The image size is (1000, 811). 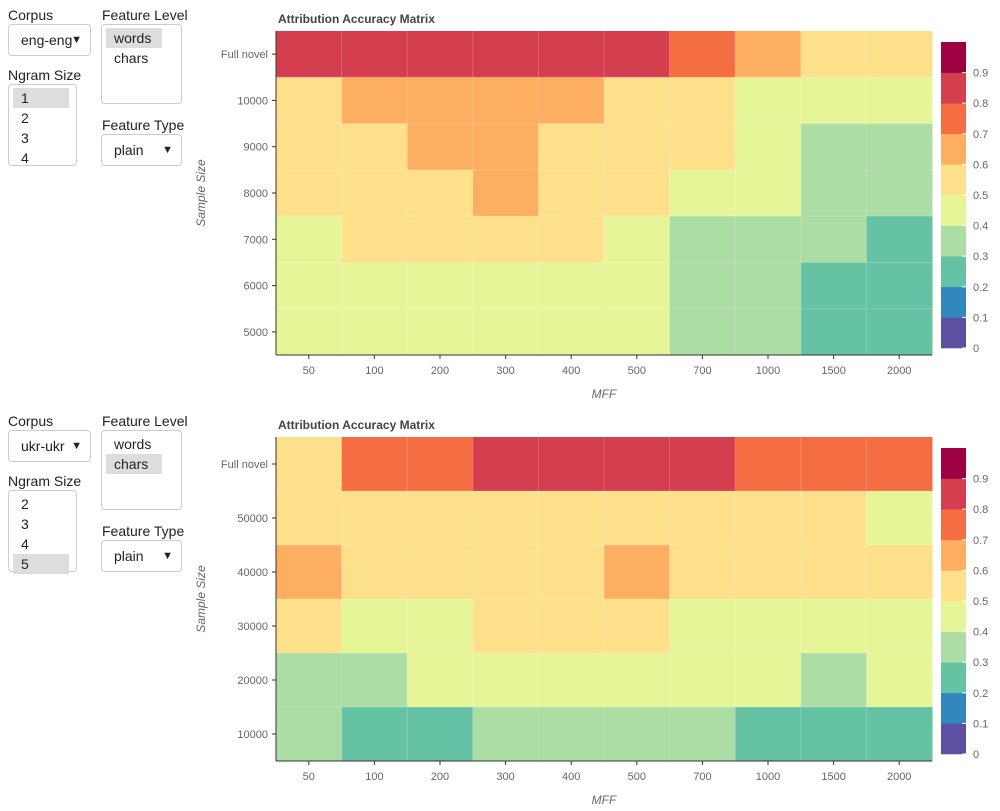 What do you see at coordinates (980, 724) in the screenshot?
I see `legend-label: 0.1` at bounding box center [980, 724].